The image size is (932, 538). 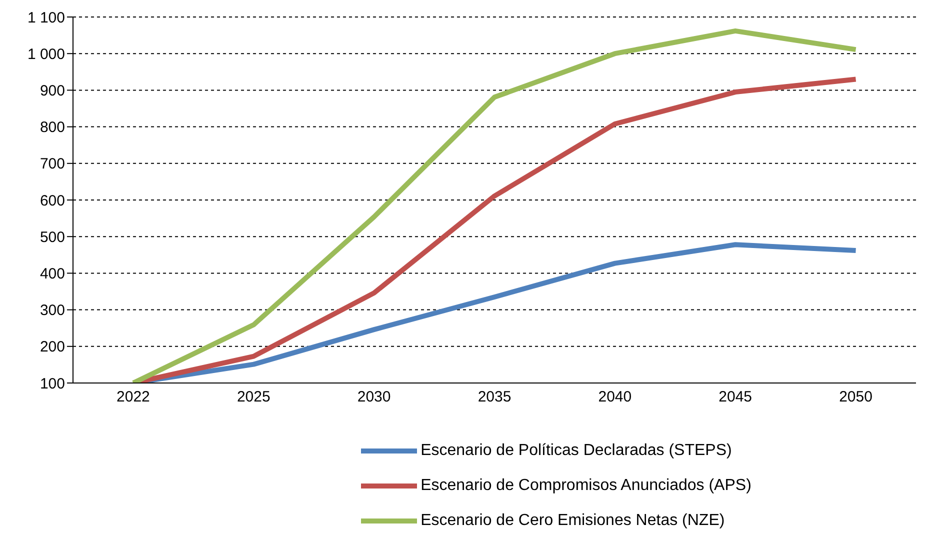 What do you see at coordinates (586, 485) in the screenshot?
I see `legend-label: Escenario de Compromisos Anunciados (APS)` at bounding box center [586, 485].